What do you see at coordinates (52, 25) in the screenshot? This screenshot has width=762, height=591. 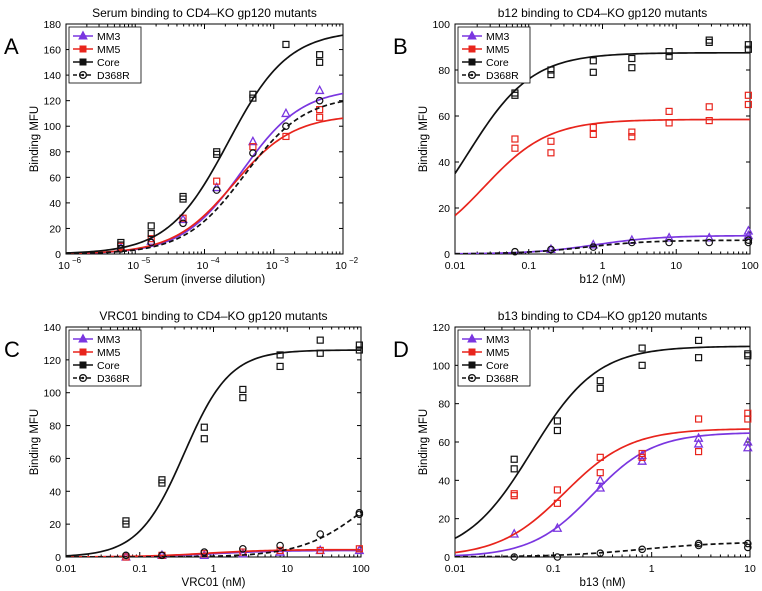 I see `y-tick-label: 180` at bounding box center [52, 25].